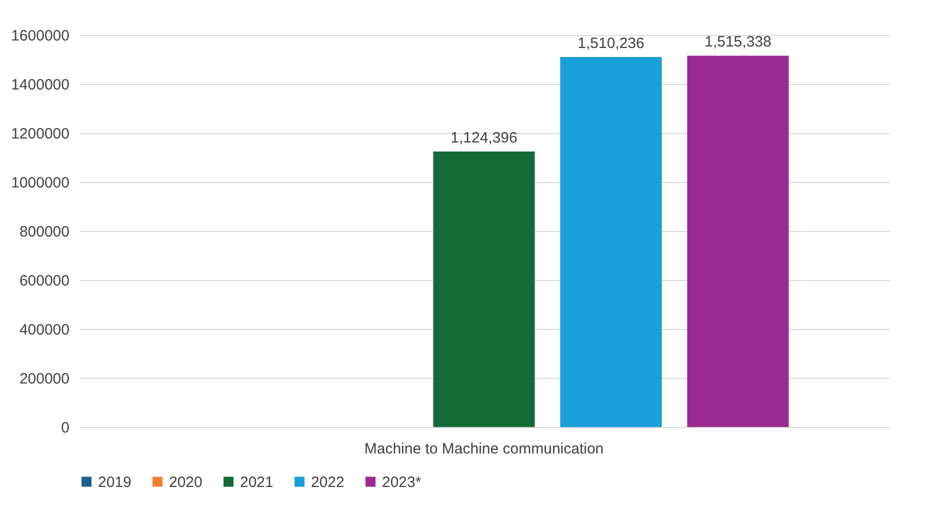 The image size is (948, 522). Describe the element at coordinates (44, 281) in the screenshot. I see `y-tick-label: 600000` at that location.